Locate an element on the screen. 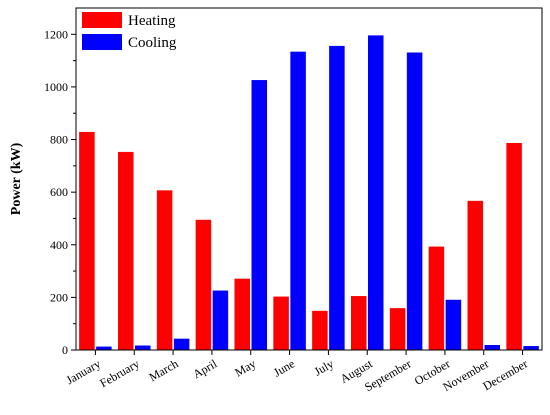 This screenshot has width=550, height=415. bar-heating-august is located at coordinates (359, 323).